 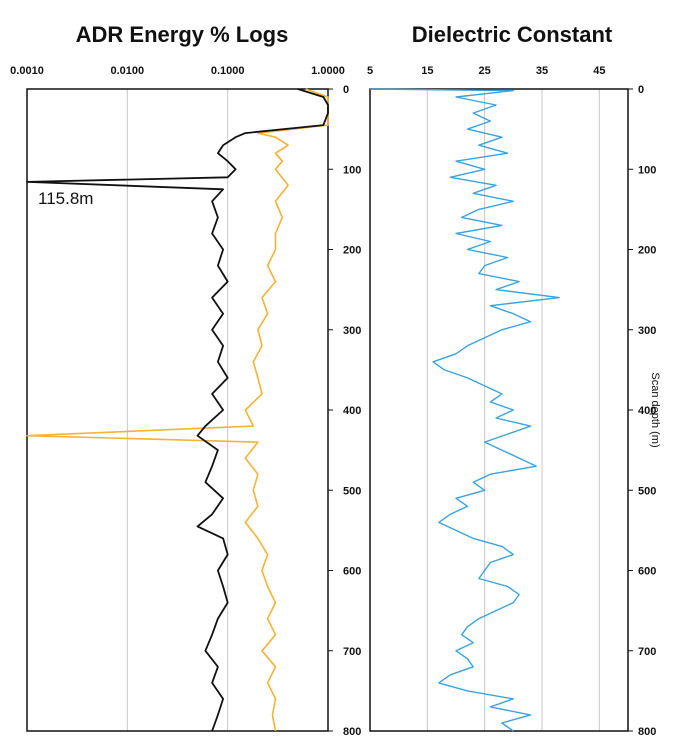 What do you see at coordinates (647, 251) in the screenshot?
I see `right-y-tick-label: 200` at bounding box center [647, 251].